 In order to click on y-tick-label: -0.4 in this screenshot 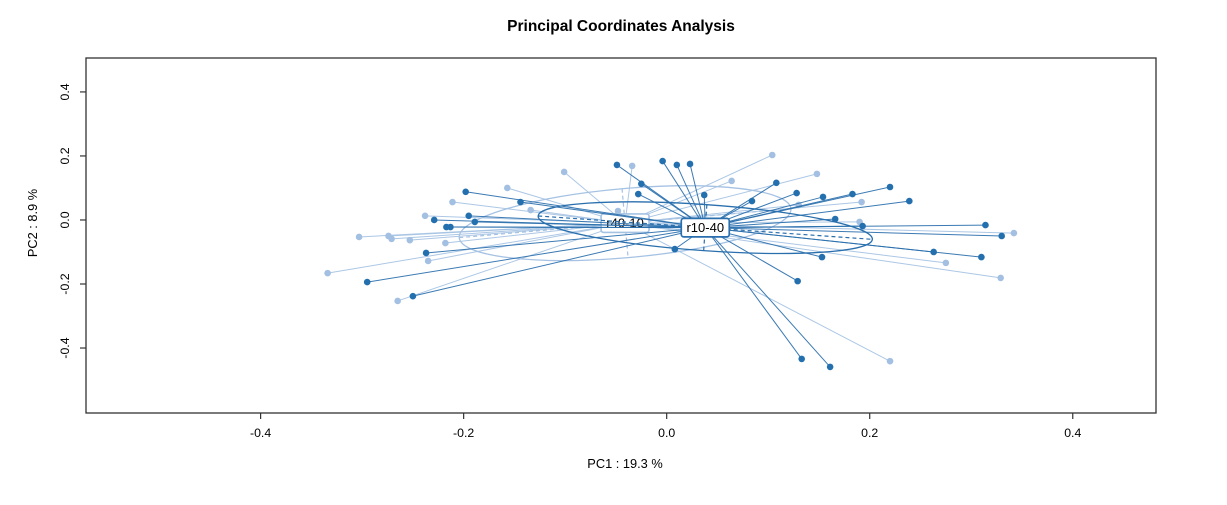, I will do `click(65, 347)`.